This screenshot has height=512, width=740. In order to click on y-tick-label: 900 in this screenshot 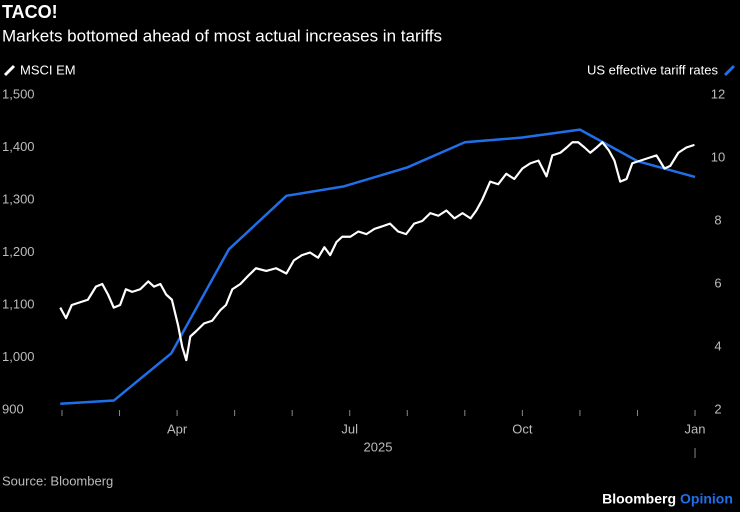, I will do `click(13, 408)`.